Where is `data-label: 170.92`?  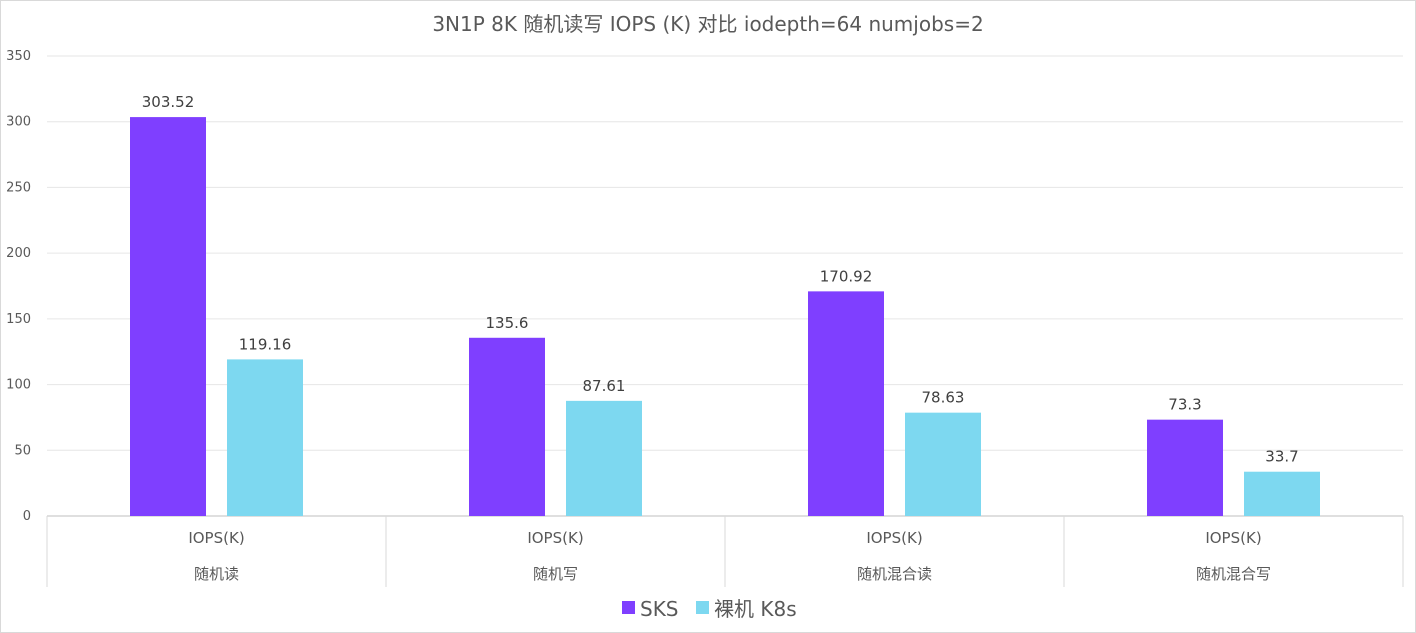
data-label: 170.92 is located at coordinates (846, 276).